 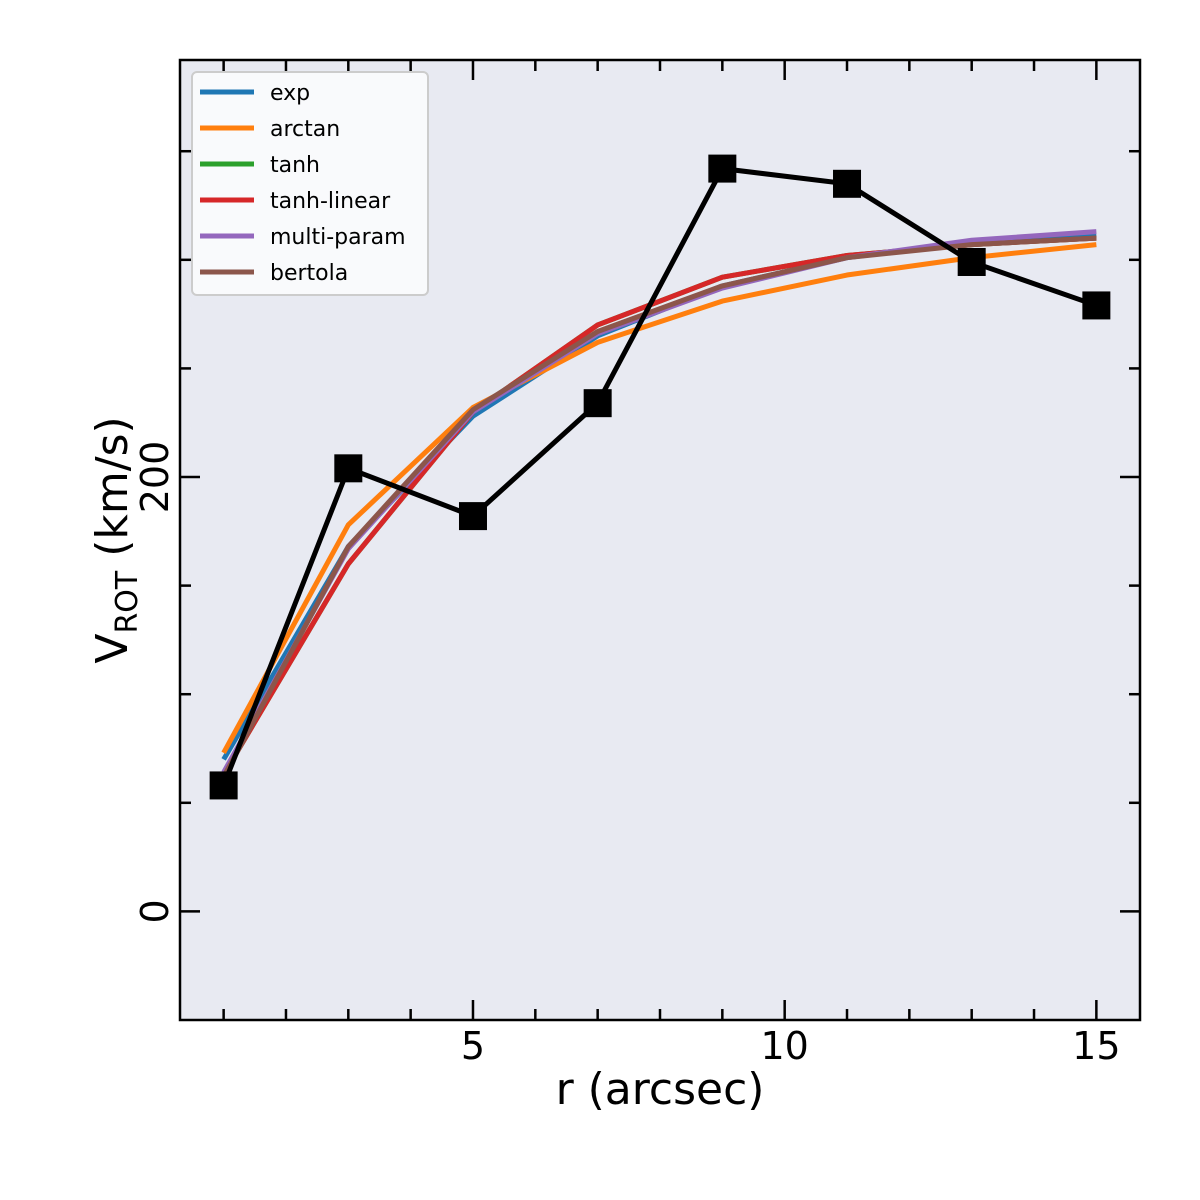 I want to click on y-axis-label-main: V, so click(x=112, y=649).